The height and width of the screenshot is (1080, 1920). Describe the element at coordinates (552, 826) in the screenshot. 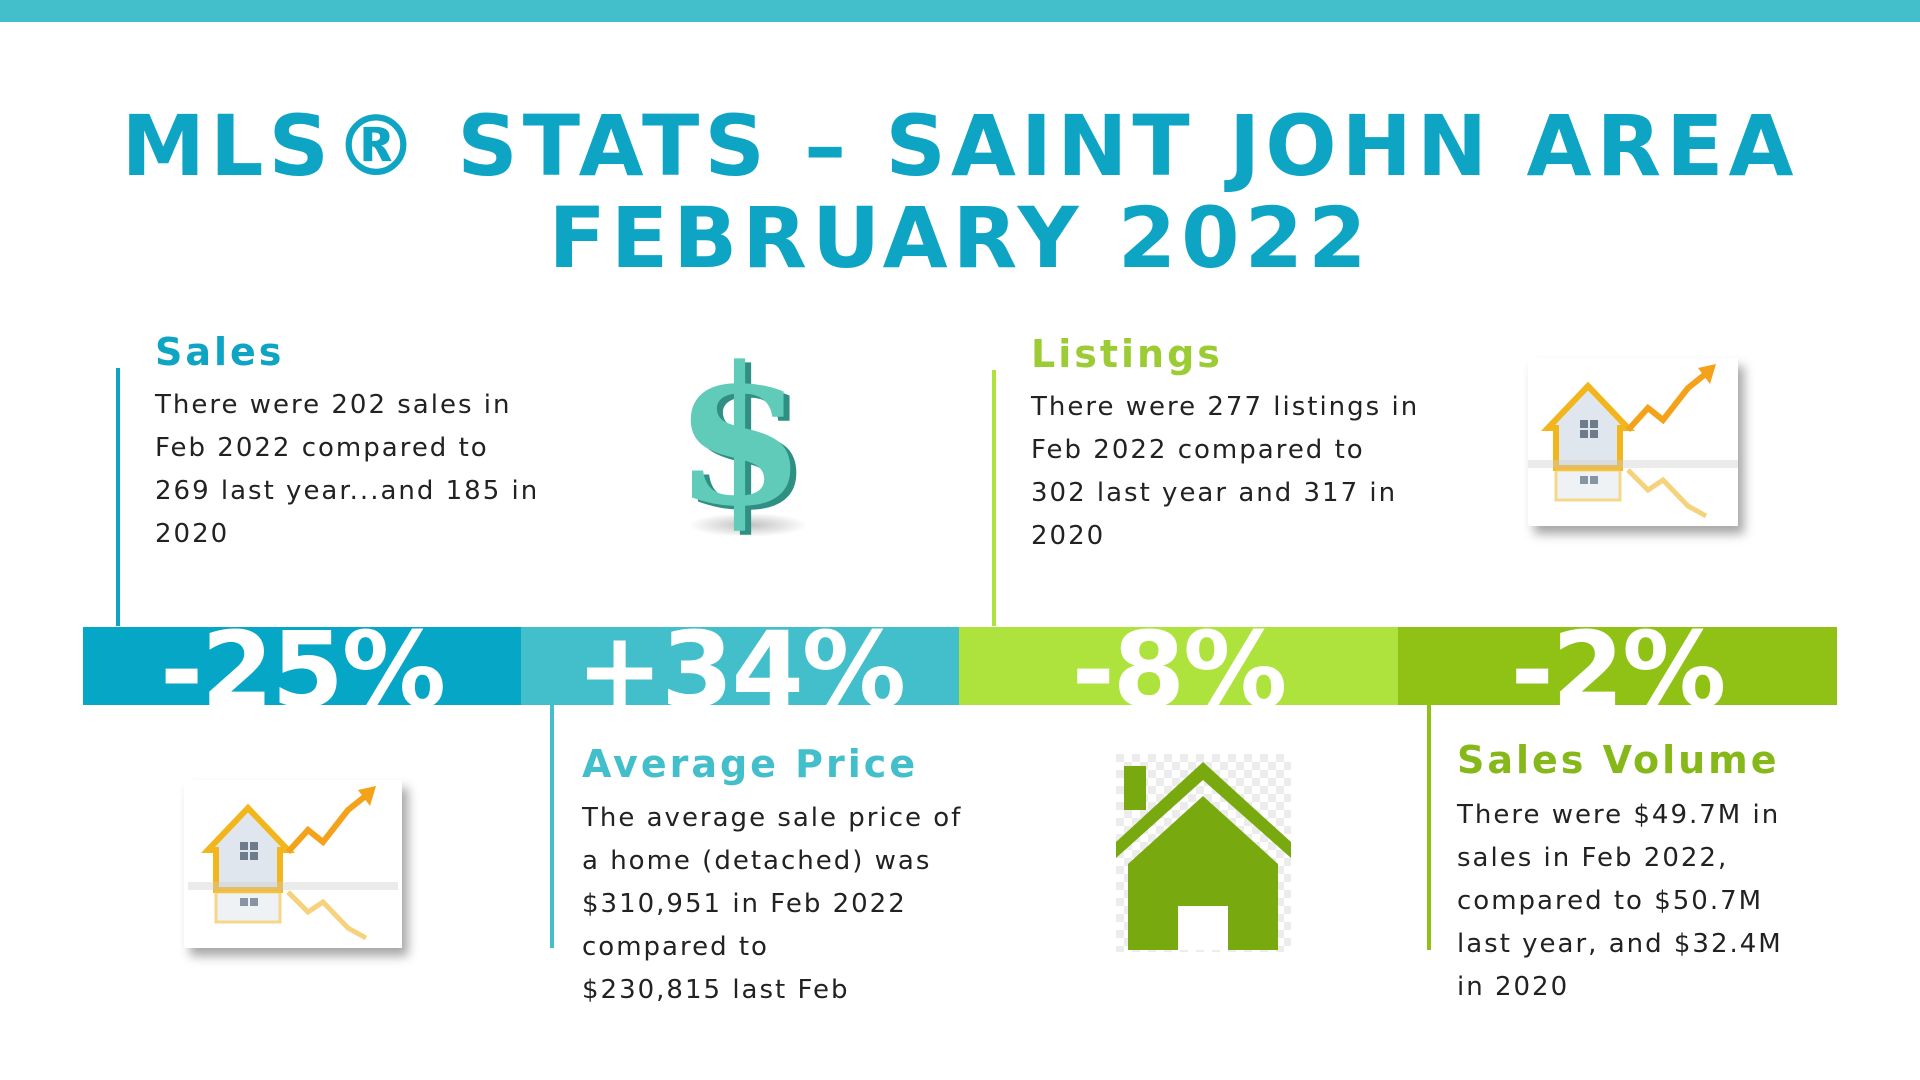

I see `average-price-divider` at that location.